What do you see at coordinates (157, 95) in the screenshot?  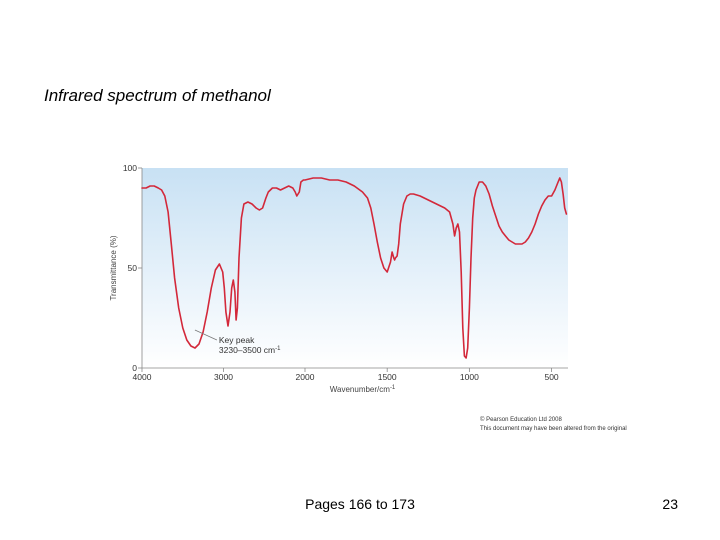 I see `slide-title: Infrared spectrum of methanol` at bounding box center [157, 95].